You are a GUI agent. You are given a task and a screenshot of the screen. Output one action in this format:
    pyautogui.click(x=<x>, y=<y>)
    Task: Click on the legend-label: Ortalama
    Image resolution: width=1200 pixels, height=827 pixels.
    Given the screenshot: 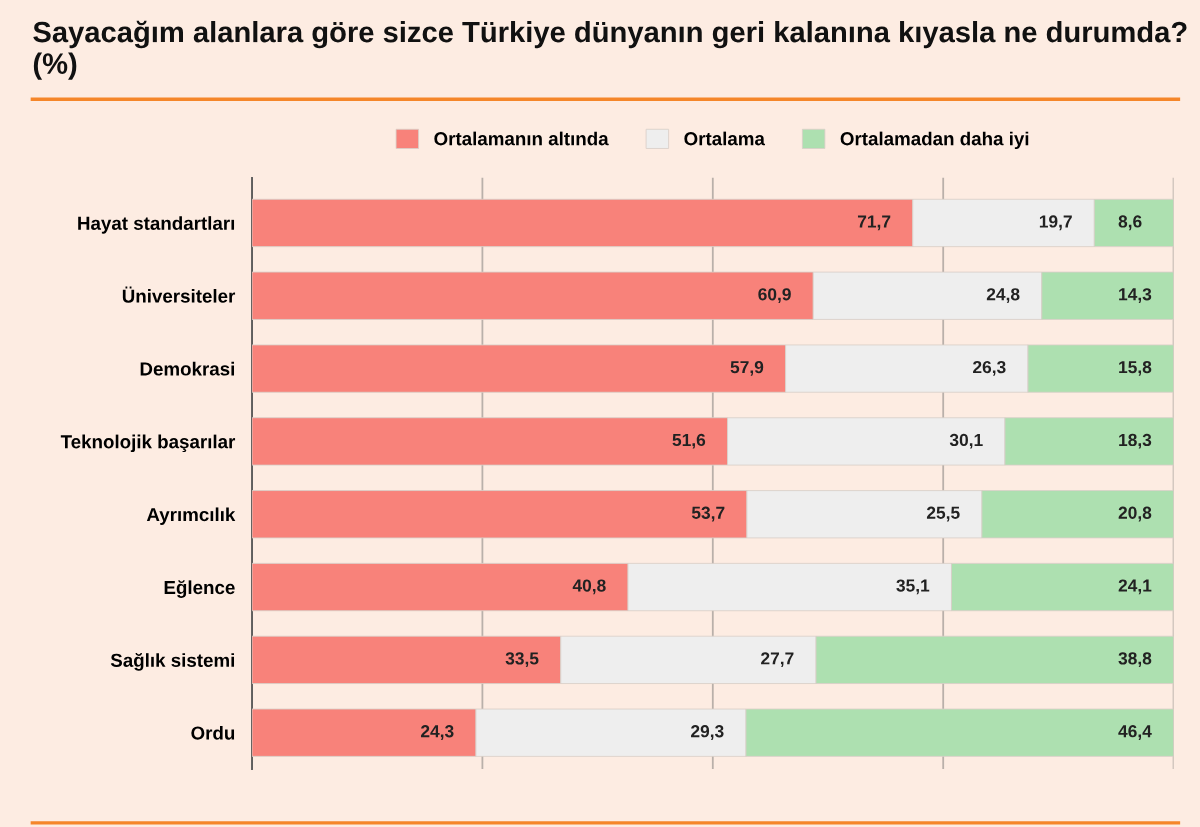 What is the action you would take?
    pyautogui.click(x=725, y=138)
    